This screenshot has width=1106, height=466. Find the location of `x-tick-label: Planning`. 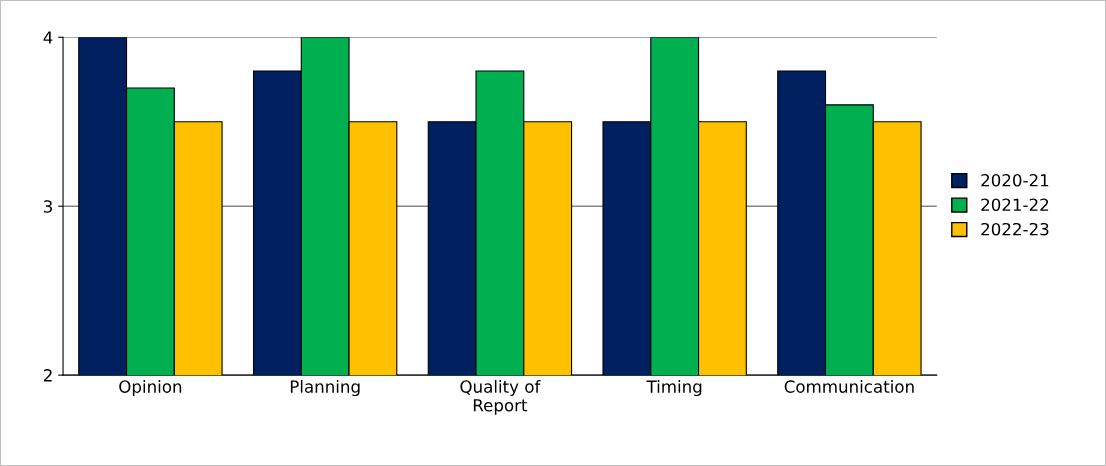

x-tick-label: Planning is located at coordinates (325, 388).